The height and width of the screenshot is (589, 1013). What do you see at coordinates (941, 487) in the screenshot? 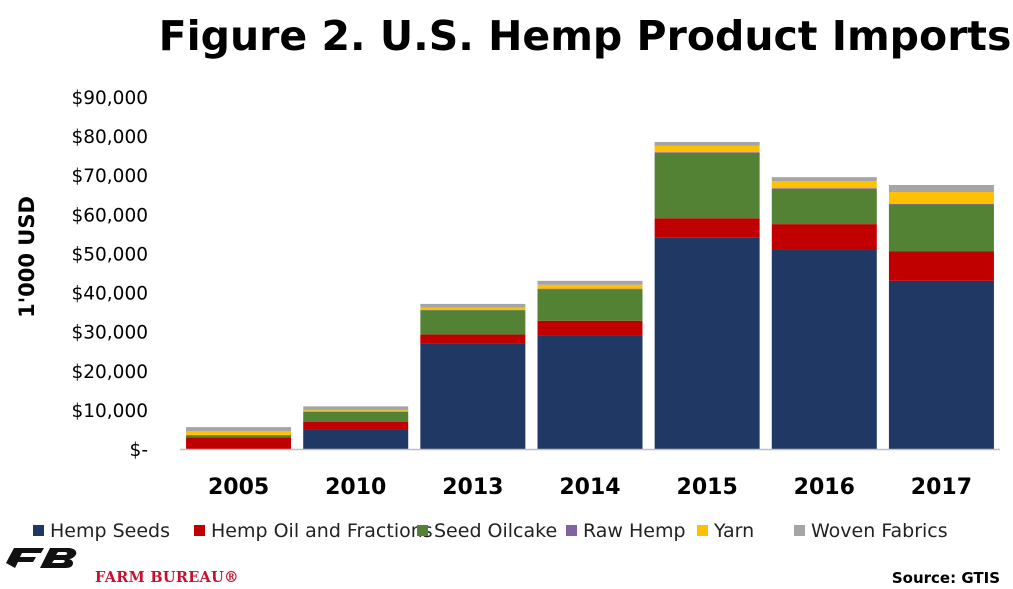
I see `x-tick-label: 2017` at bounding box center [941, 487].